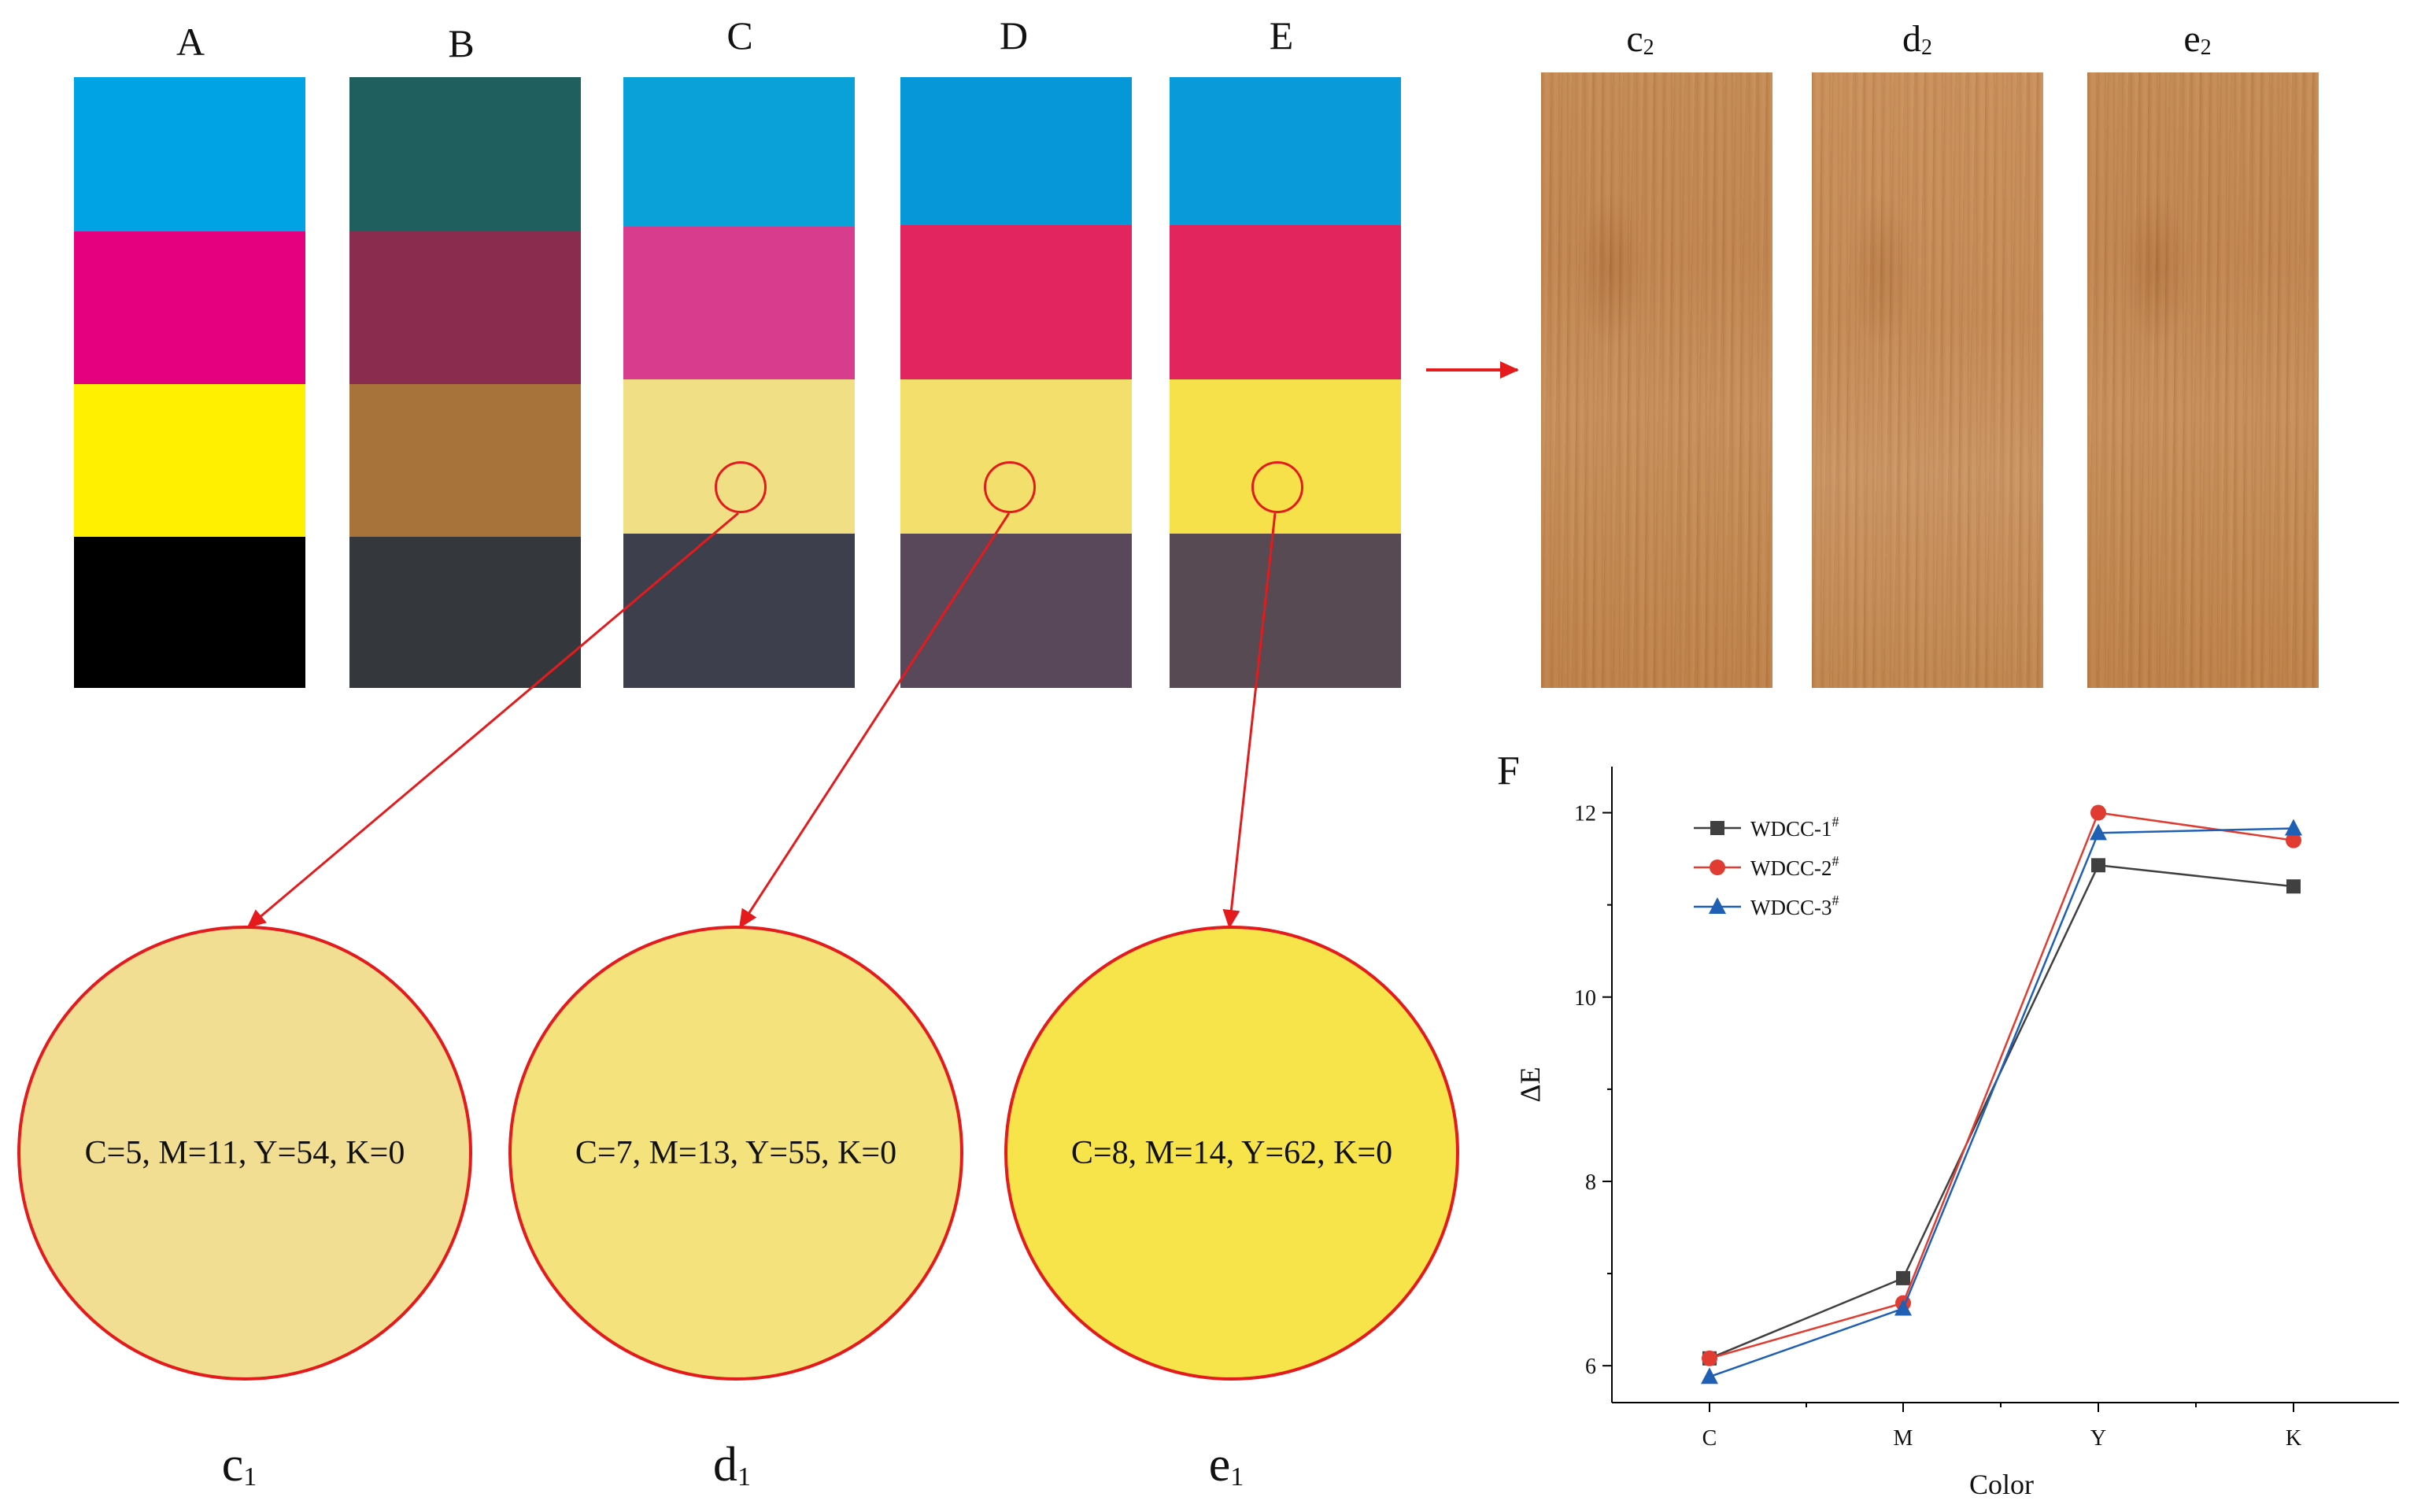 The image size is (2410, 1512). What do you see at coordinates (1794, 906) in the screenshot?
I see `legend-label-3: WDCC-3#` at bounding box center [1794, 906].